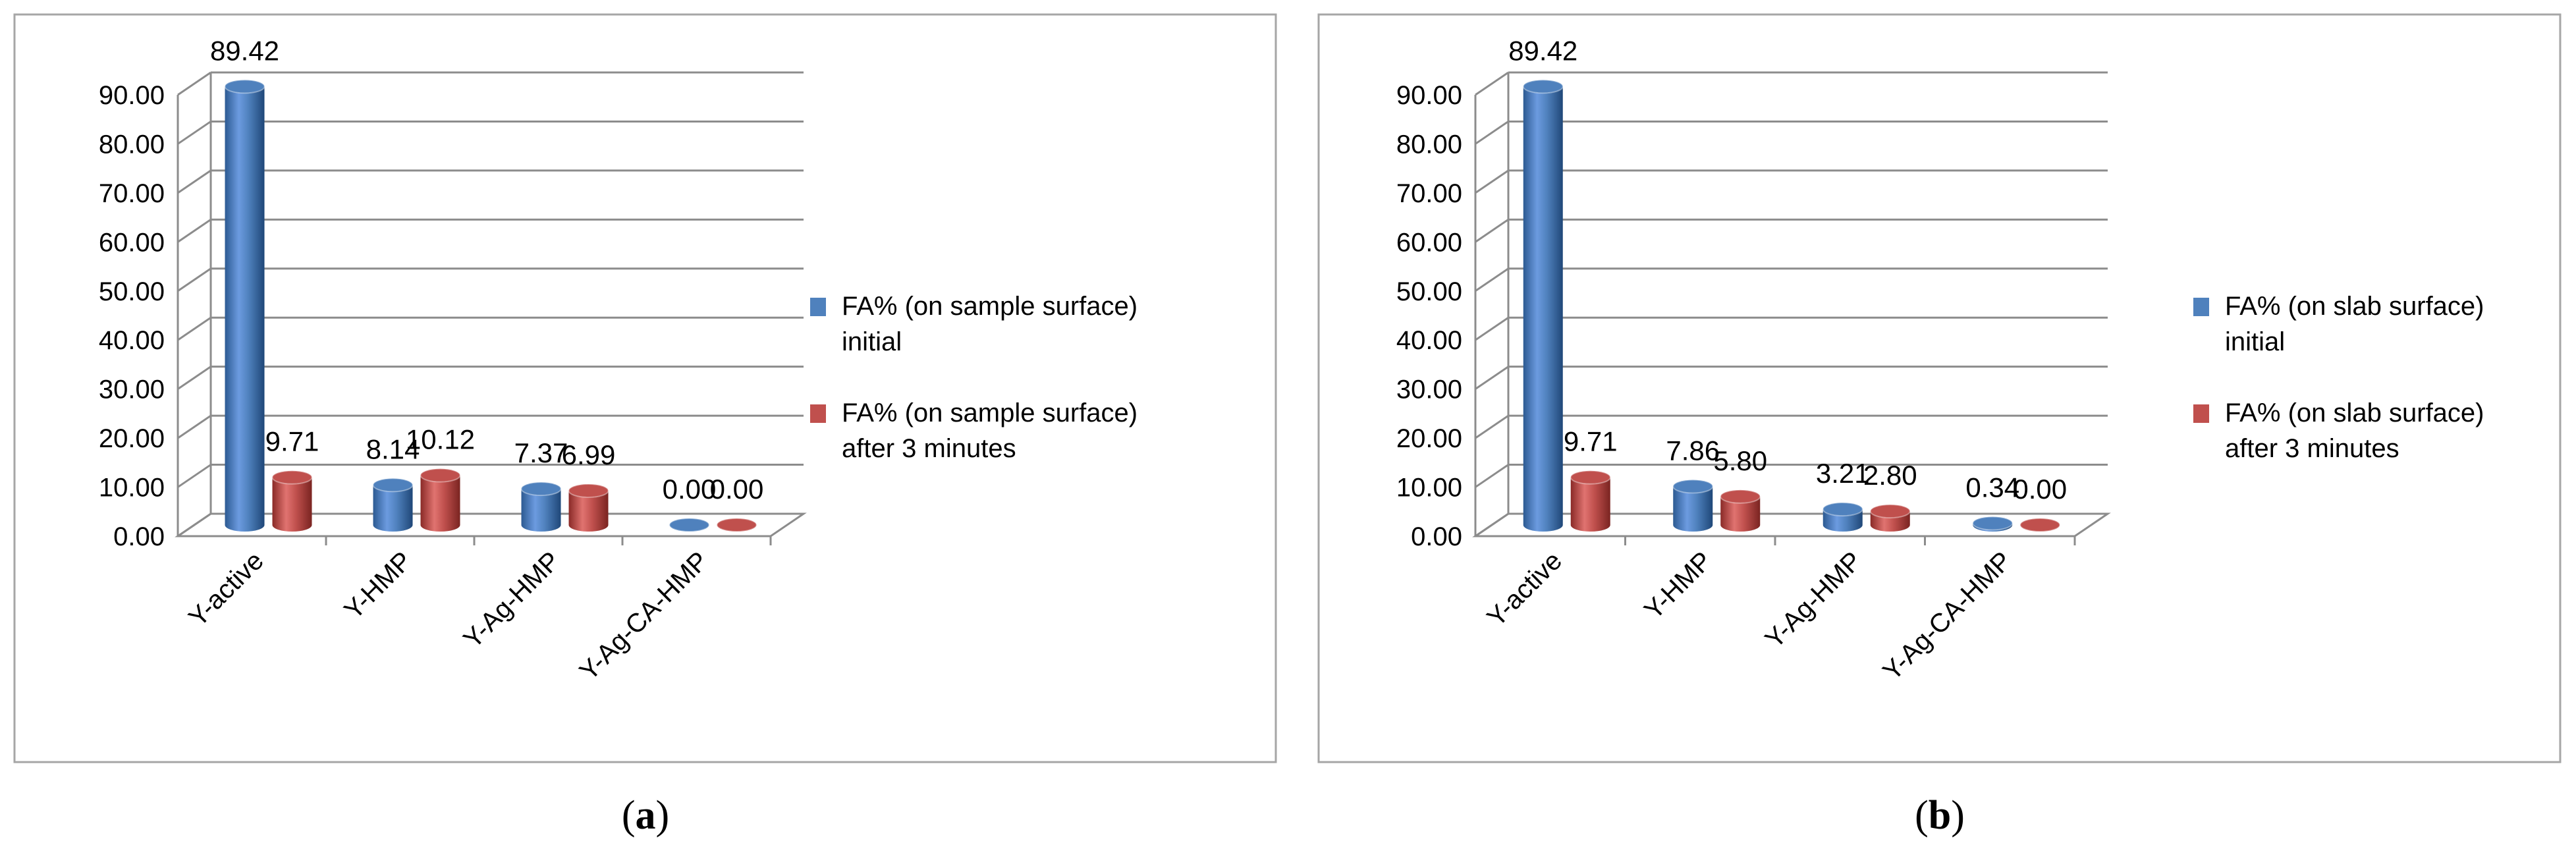  I want to click on data-label: 10.12, so click(440, 439).